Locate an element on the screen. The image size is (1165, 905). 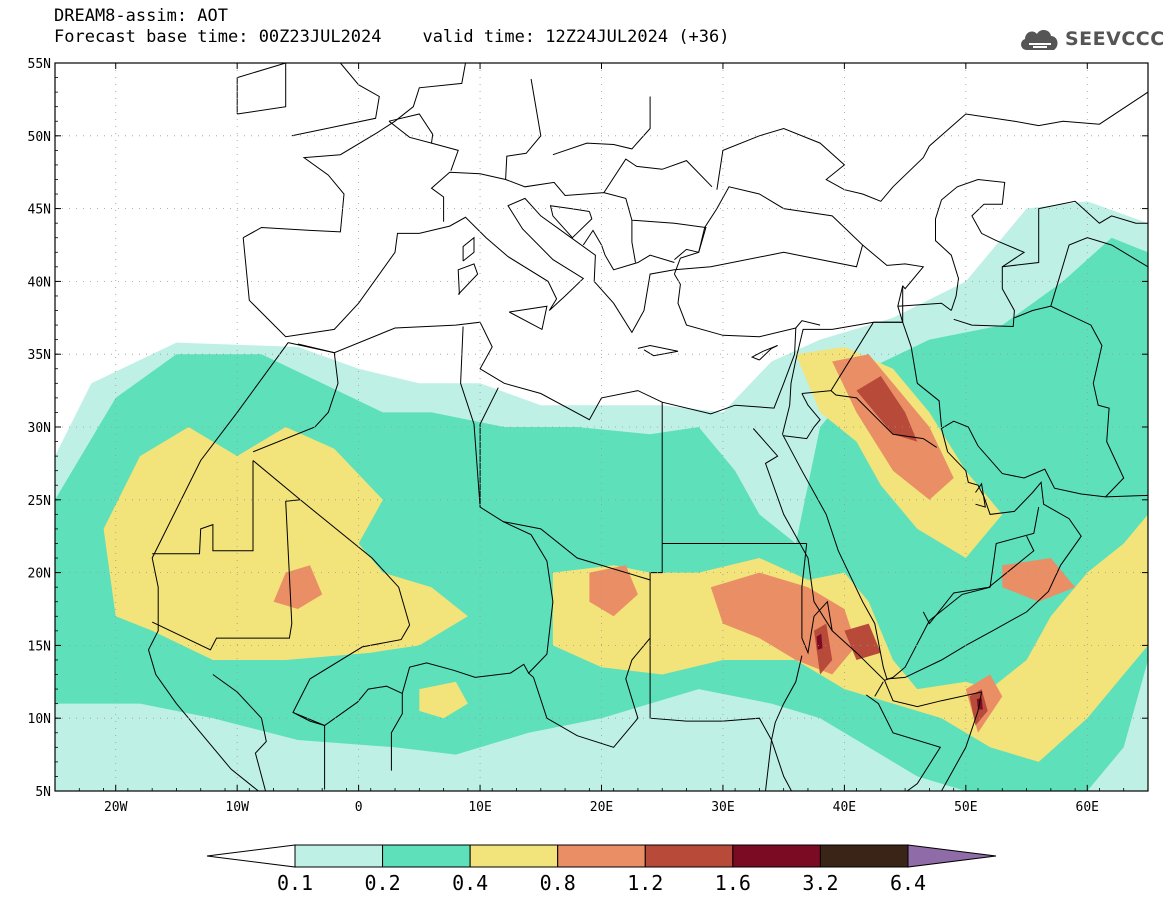
cloud-icon is located at coordinates (1039, 40).